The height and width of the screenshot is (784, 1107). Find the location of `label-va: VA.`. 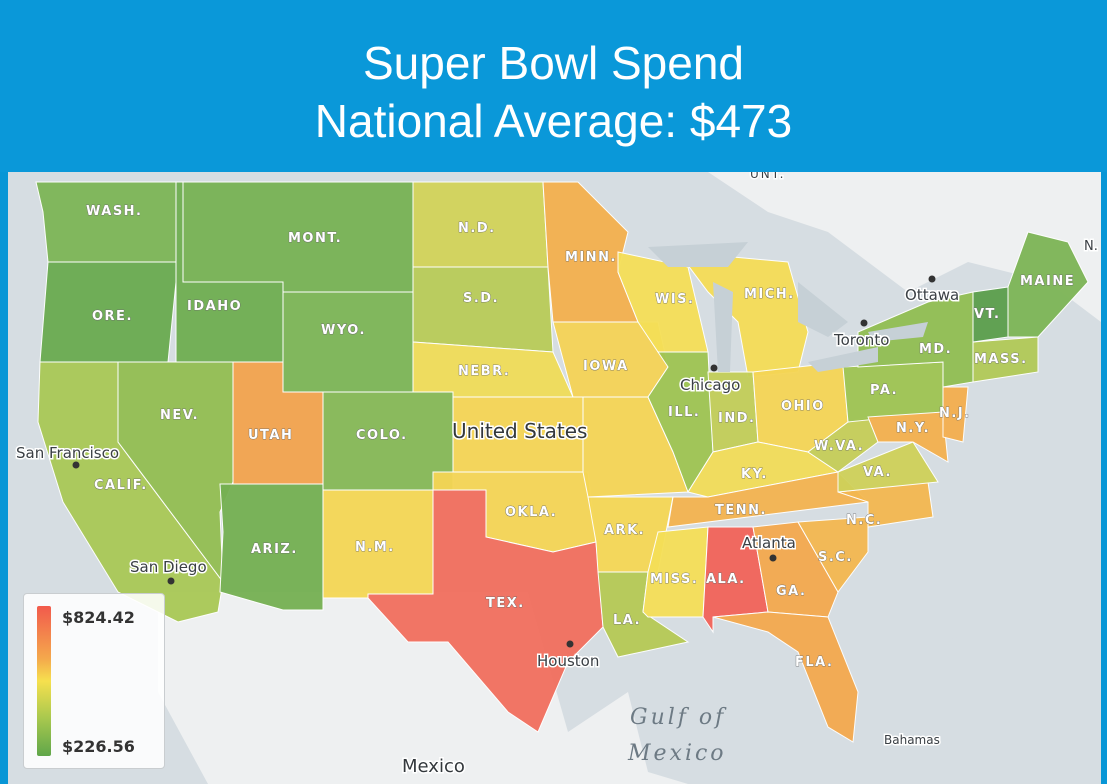

label-va: VA. is located at coordinates (877, 472).